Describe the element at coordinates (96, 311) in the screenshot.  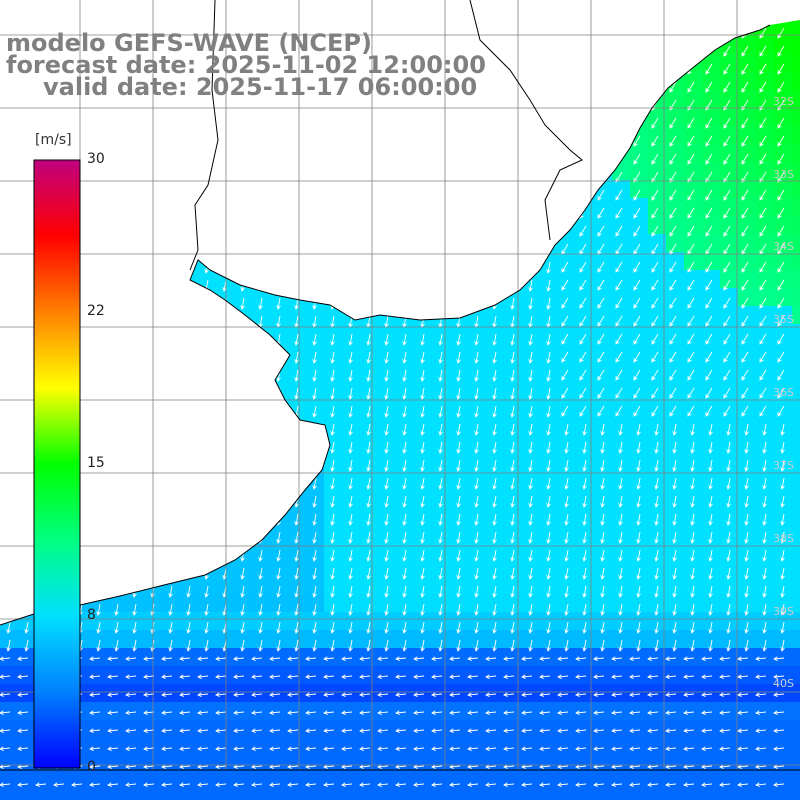
I see `colorbar-tick-22: 22` at that location.